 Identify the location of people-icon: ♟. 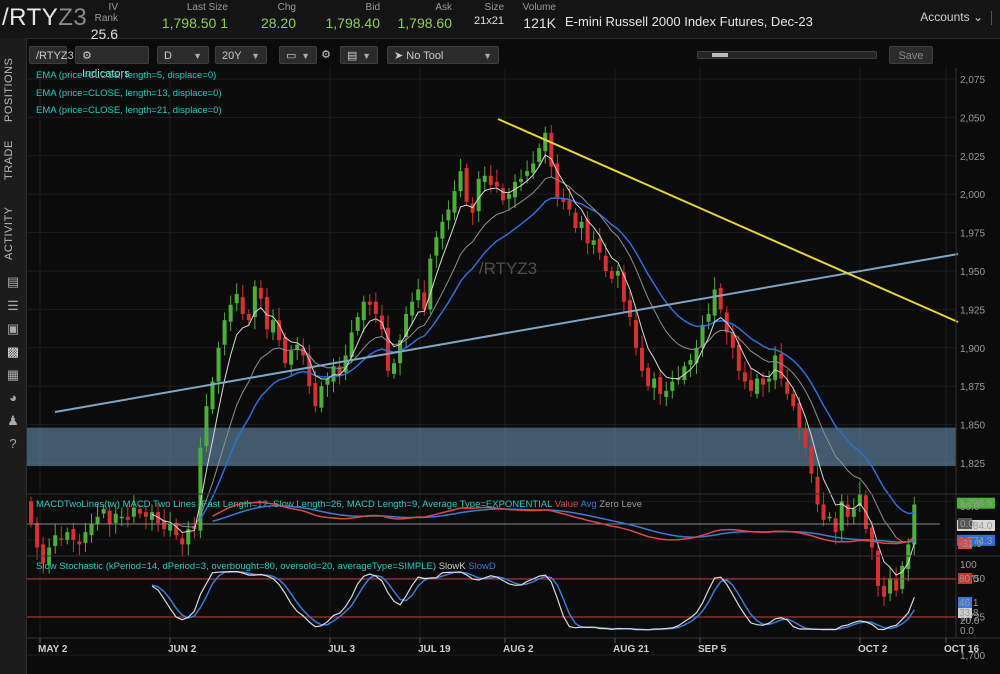
(13, 420).